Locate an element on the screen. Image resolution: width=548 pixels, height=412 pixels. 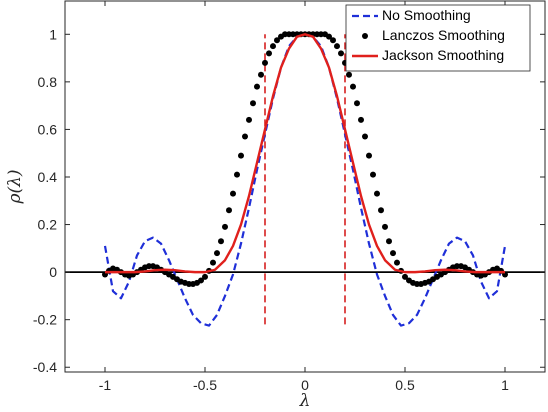
x-tick-label: 0.5 is located at coordinates (405, 385).